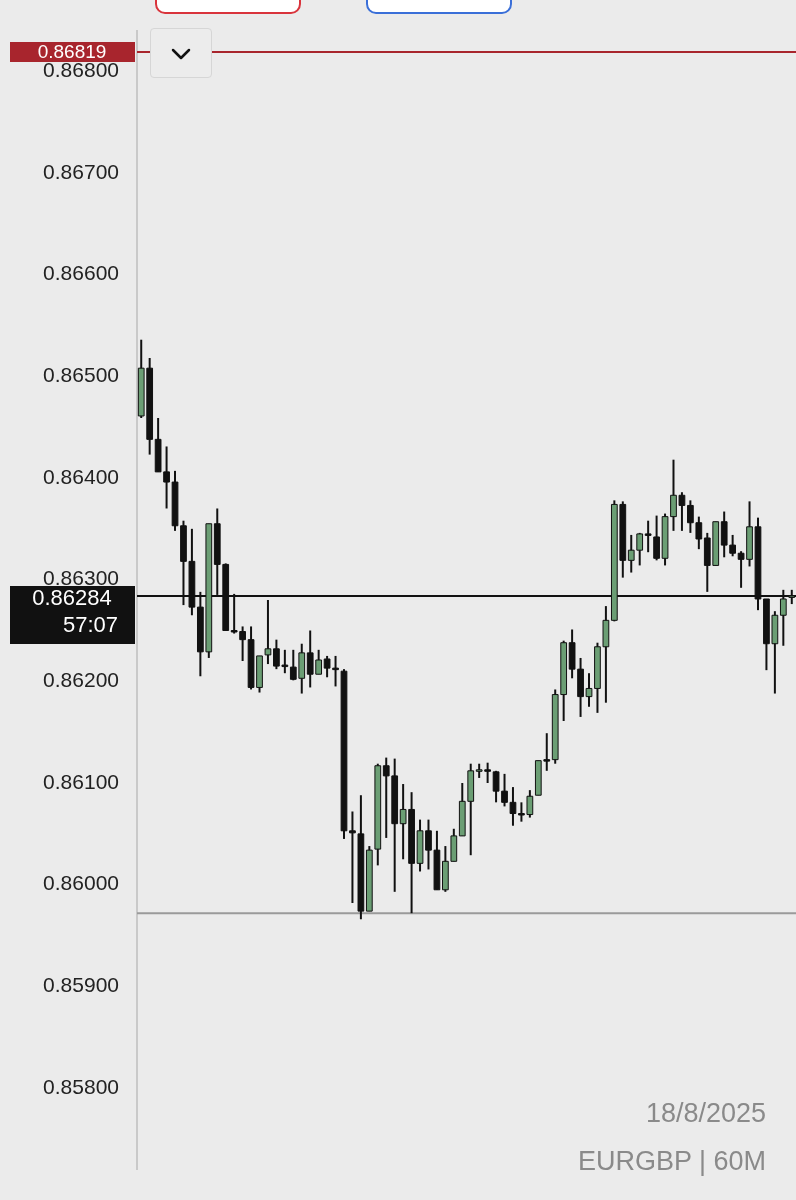  What do you see at coordinates (81, 375) in the screenshot?
I see `y-tick-label: 0.86500` at bounding box center [81, 375].